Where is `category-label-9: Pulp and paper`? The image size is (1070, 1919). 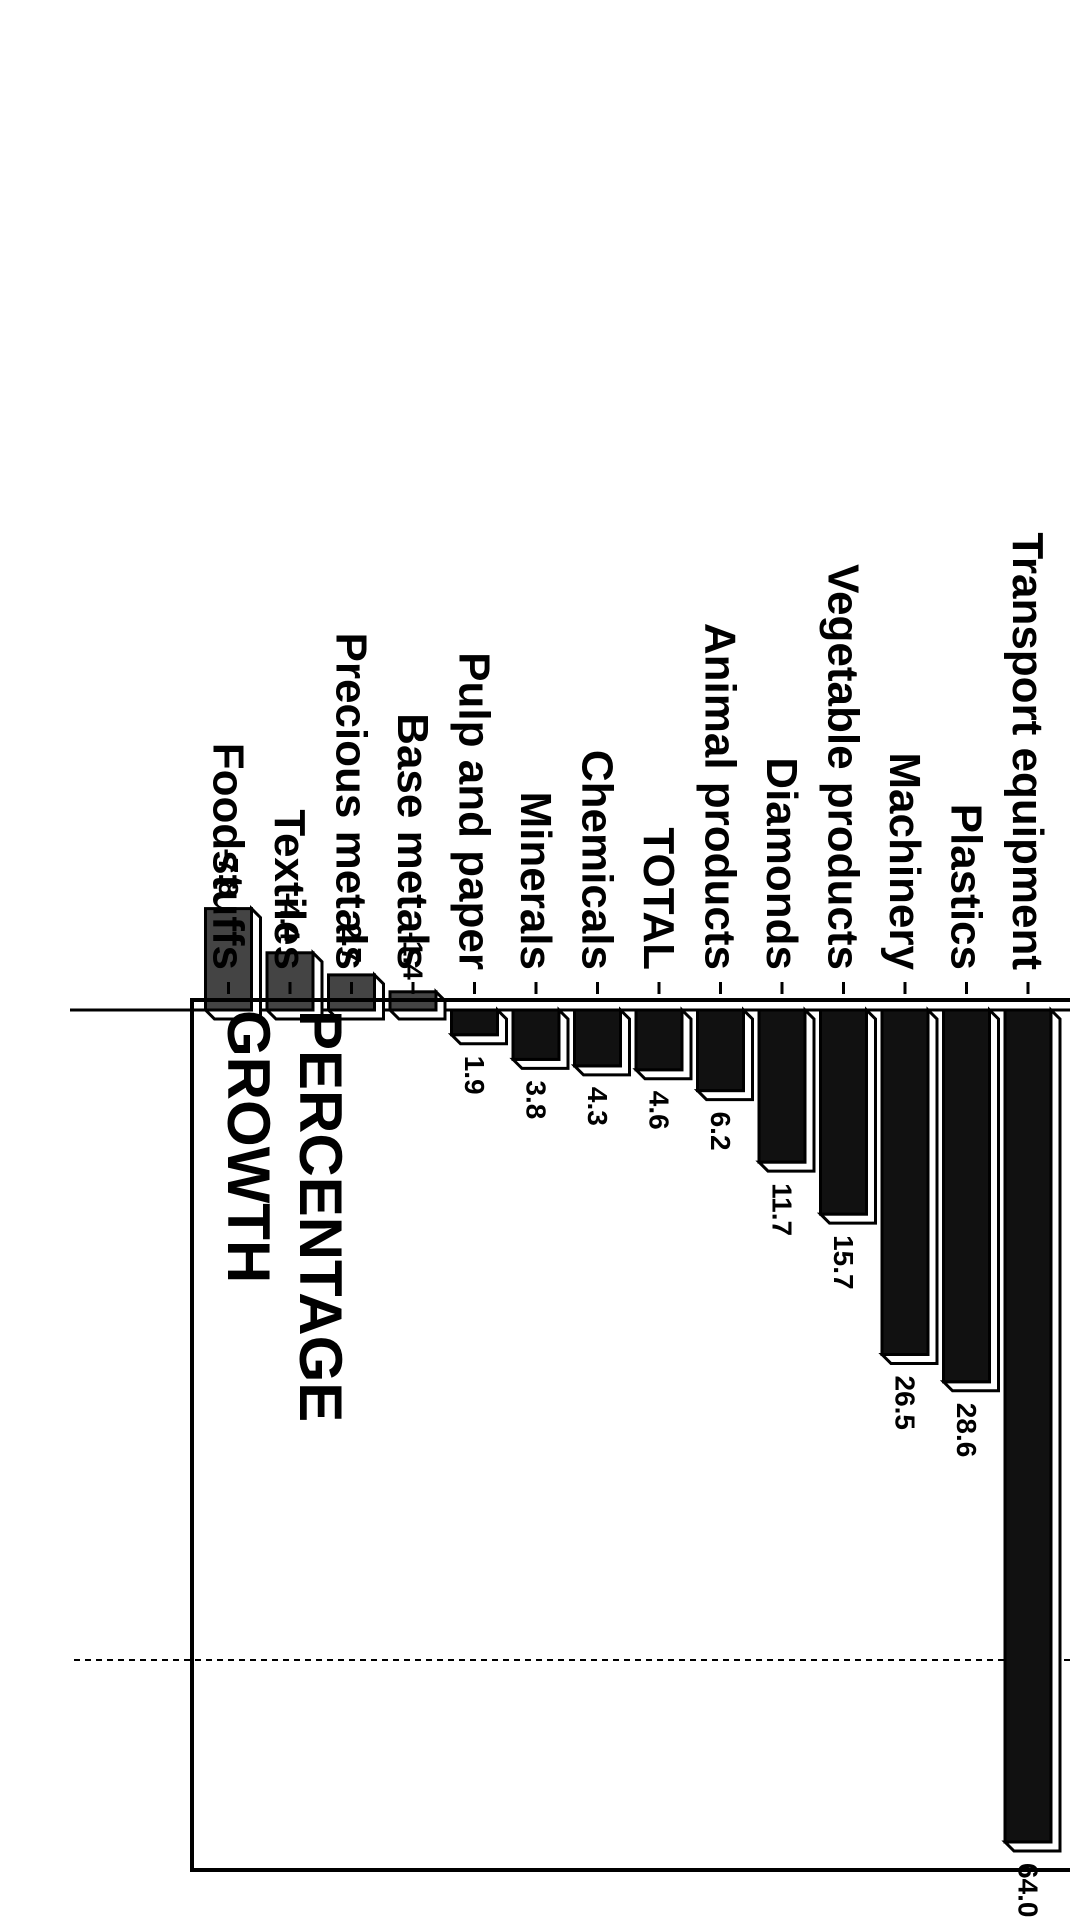 category-label-9: Pulp and paper is located at coordinates (474, 811).